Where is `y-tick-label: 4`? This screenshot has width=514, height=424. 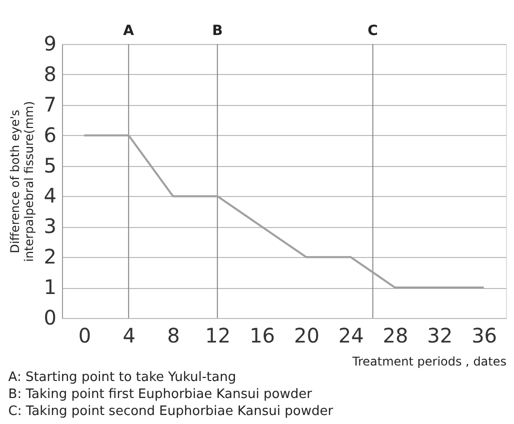
y-tick-label: 4 is located at coordinates (50, 196).